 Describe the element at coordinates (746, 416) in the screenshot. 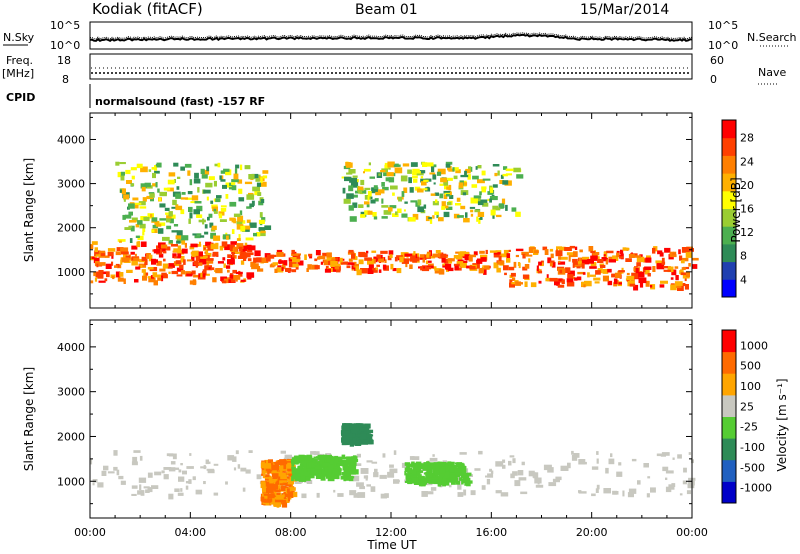

I see `velocity-colorbar: 1000 500 100 25 -25 -100 -500 -1000` at that location.